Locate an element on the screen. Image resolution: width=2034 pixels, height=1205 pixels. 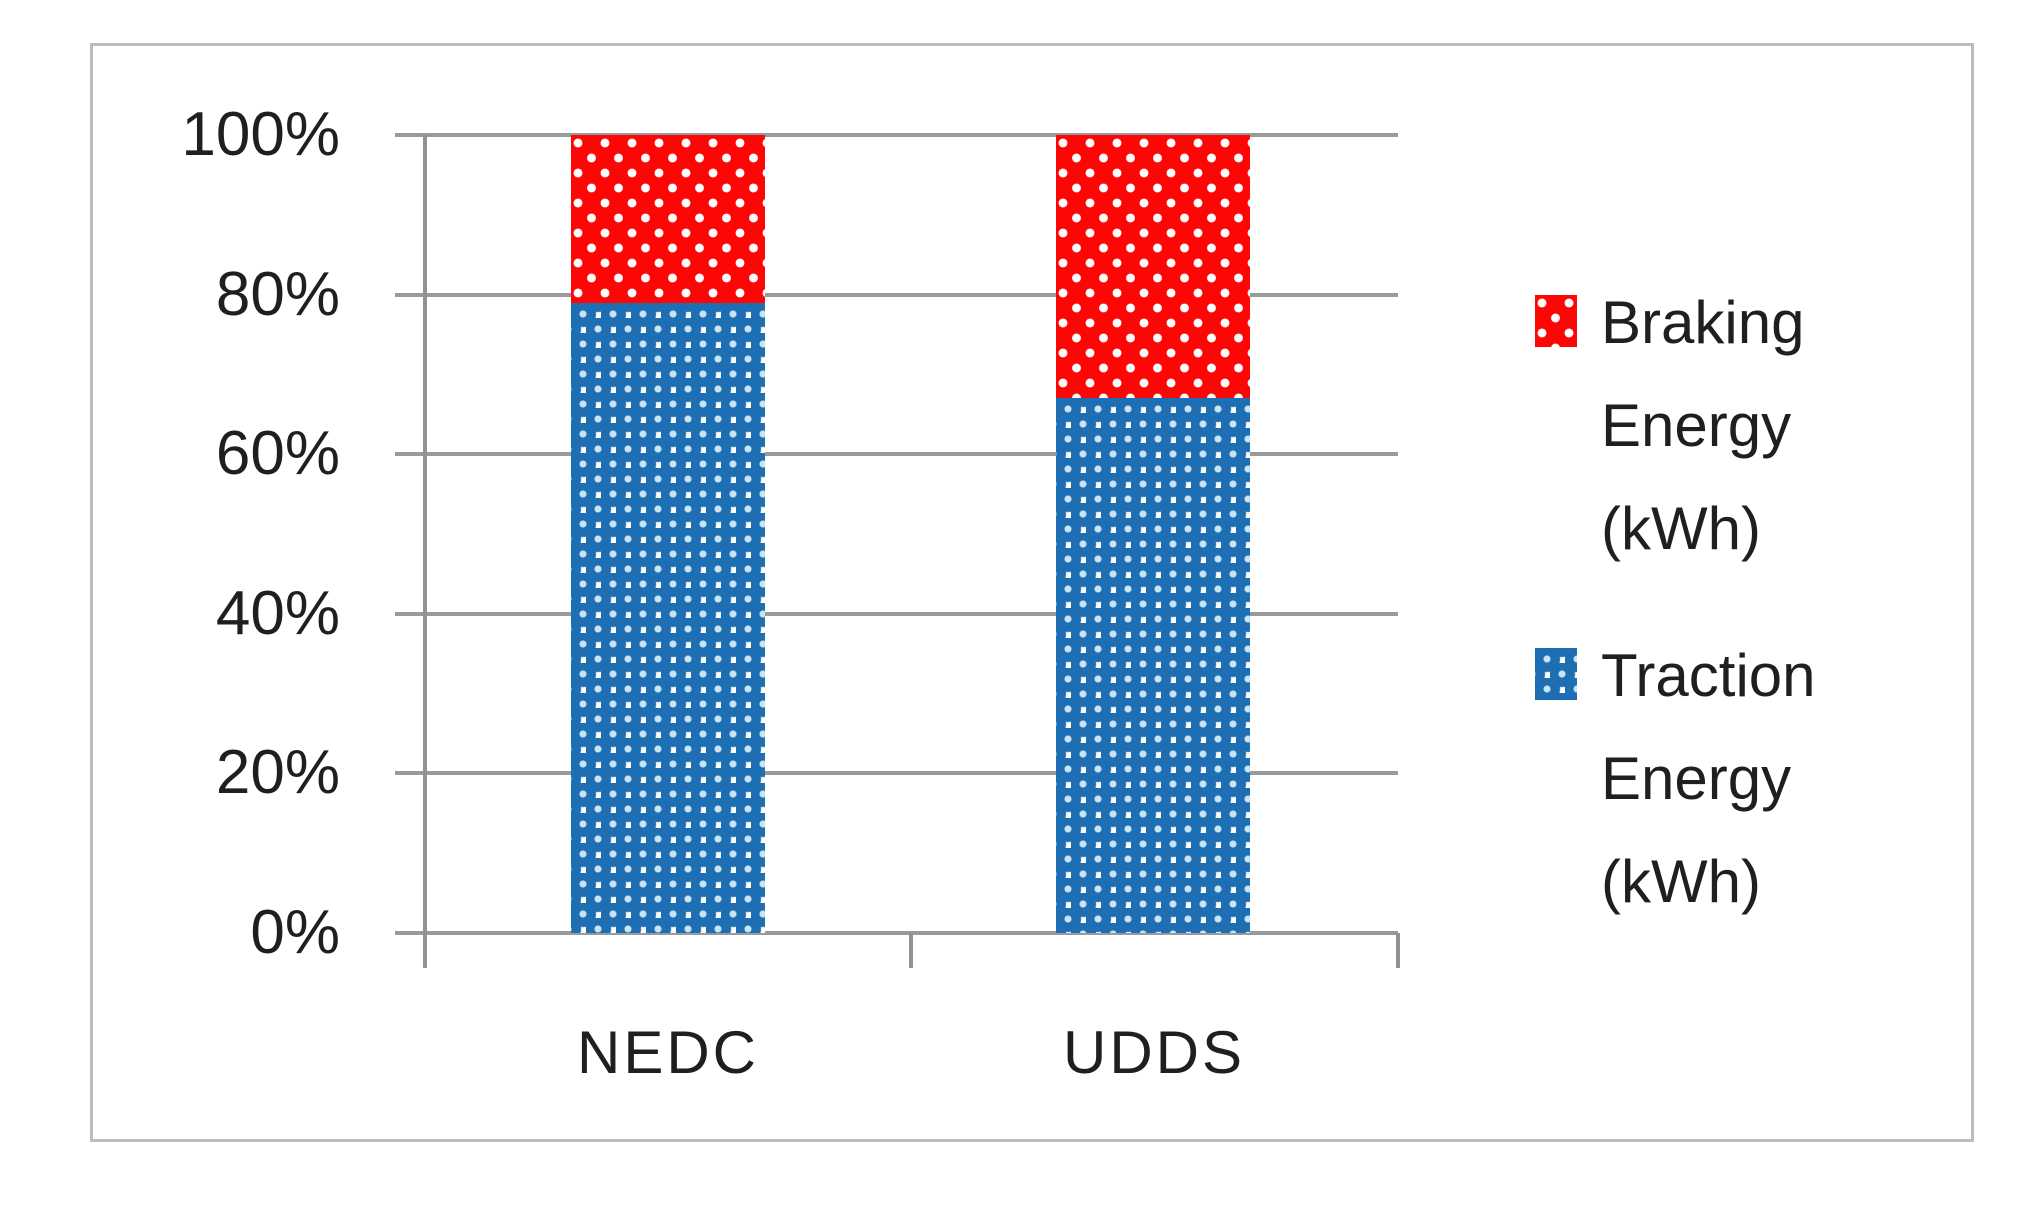
y-tick-label: 20% is located at coordinates (277, 773).